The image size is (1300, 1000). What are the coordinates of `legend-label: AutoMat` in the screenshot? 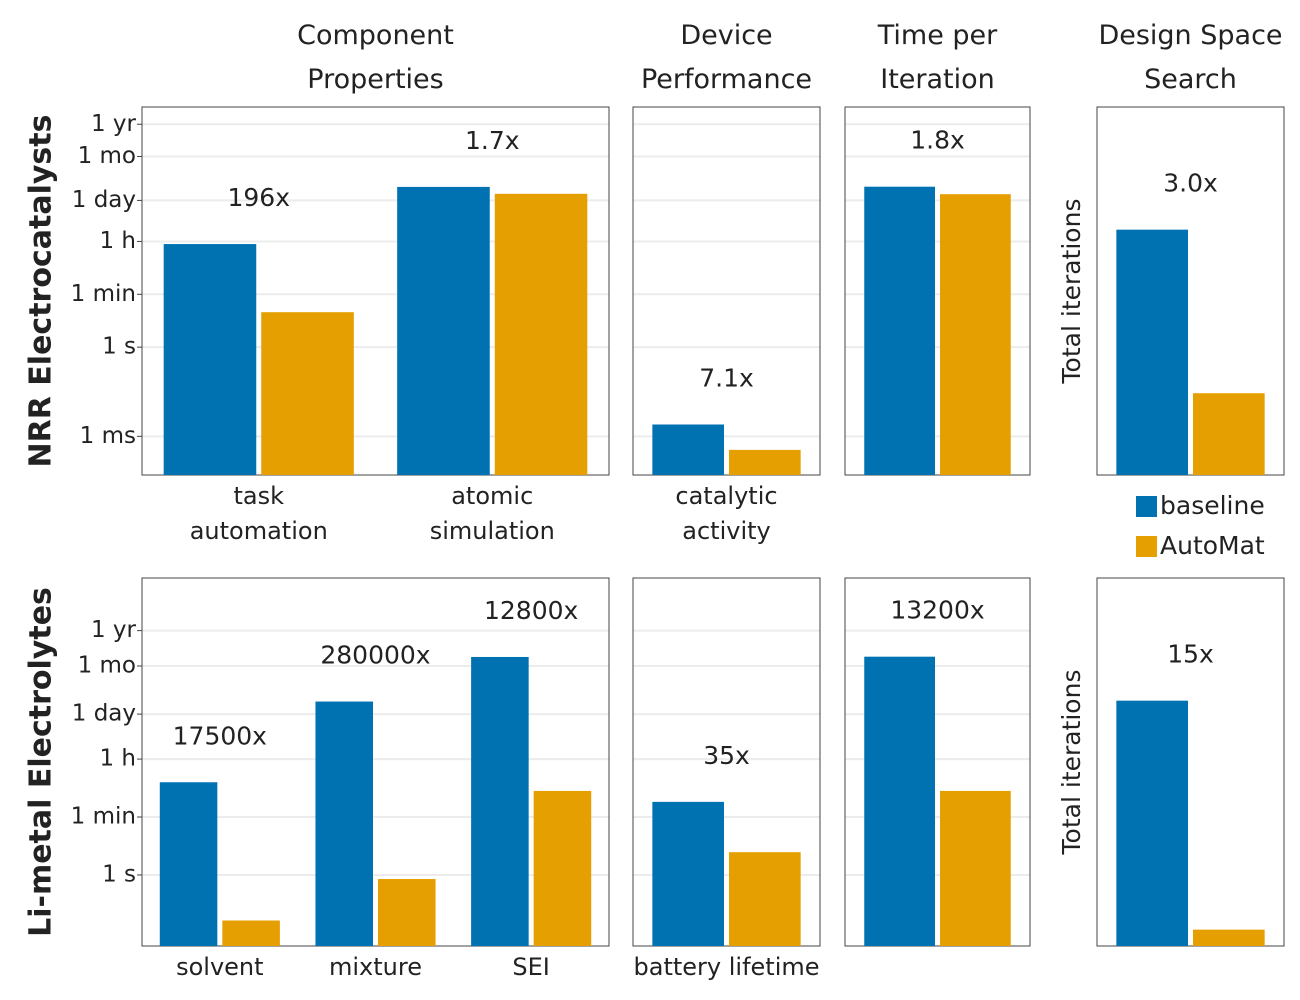 It's located at (1212, 545).